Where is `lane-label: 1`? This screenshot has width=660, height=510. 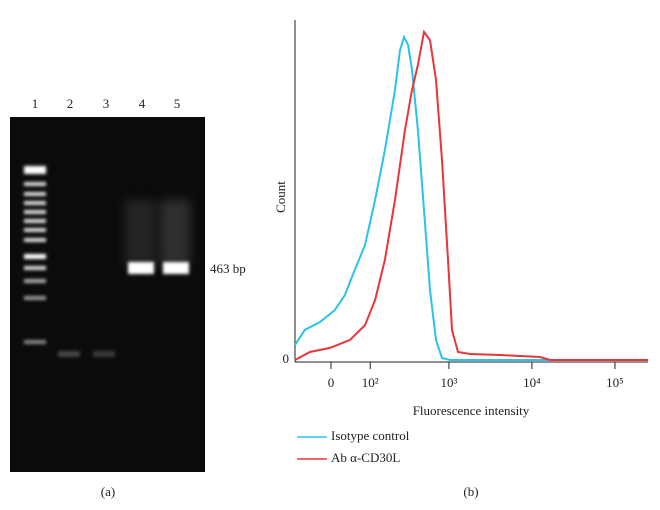
lane-label: 1 is located at coordinates (35, 103).